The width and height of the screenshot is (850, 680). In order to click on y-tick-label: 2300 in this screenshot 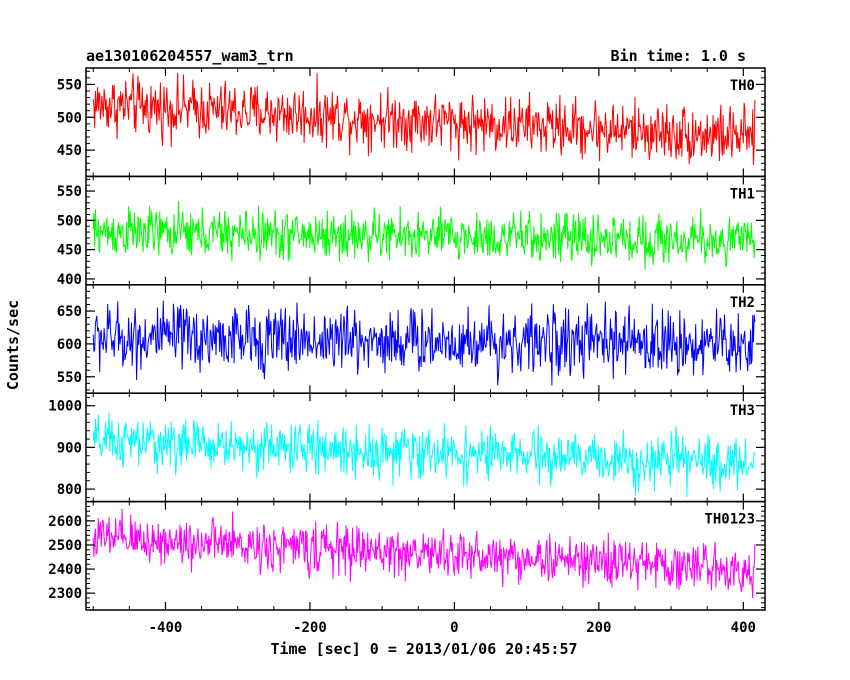, I will do `click(65, 594)`.